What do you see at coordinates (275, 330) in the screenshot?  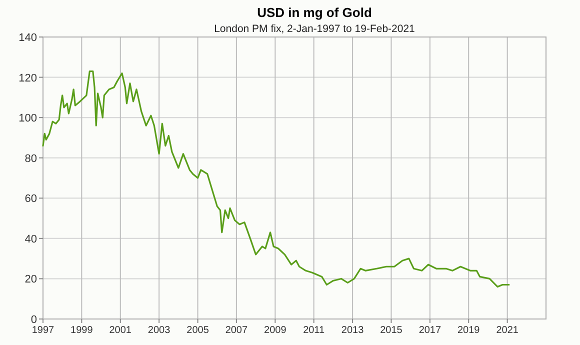 I see `x-tick-label: 2009` at bounding box center [275, 330].